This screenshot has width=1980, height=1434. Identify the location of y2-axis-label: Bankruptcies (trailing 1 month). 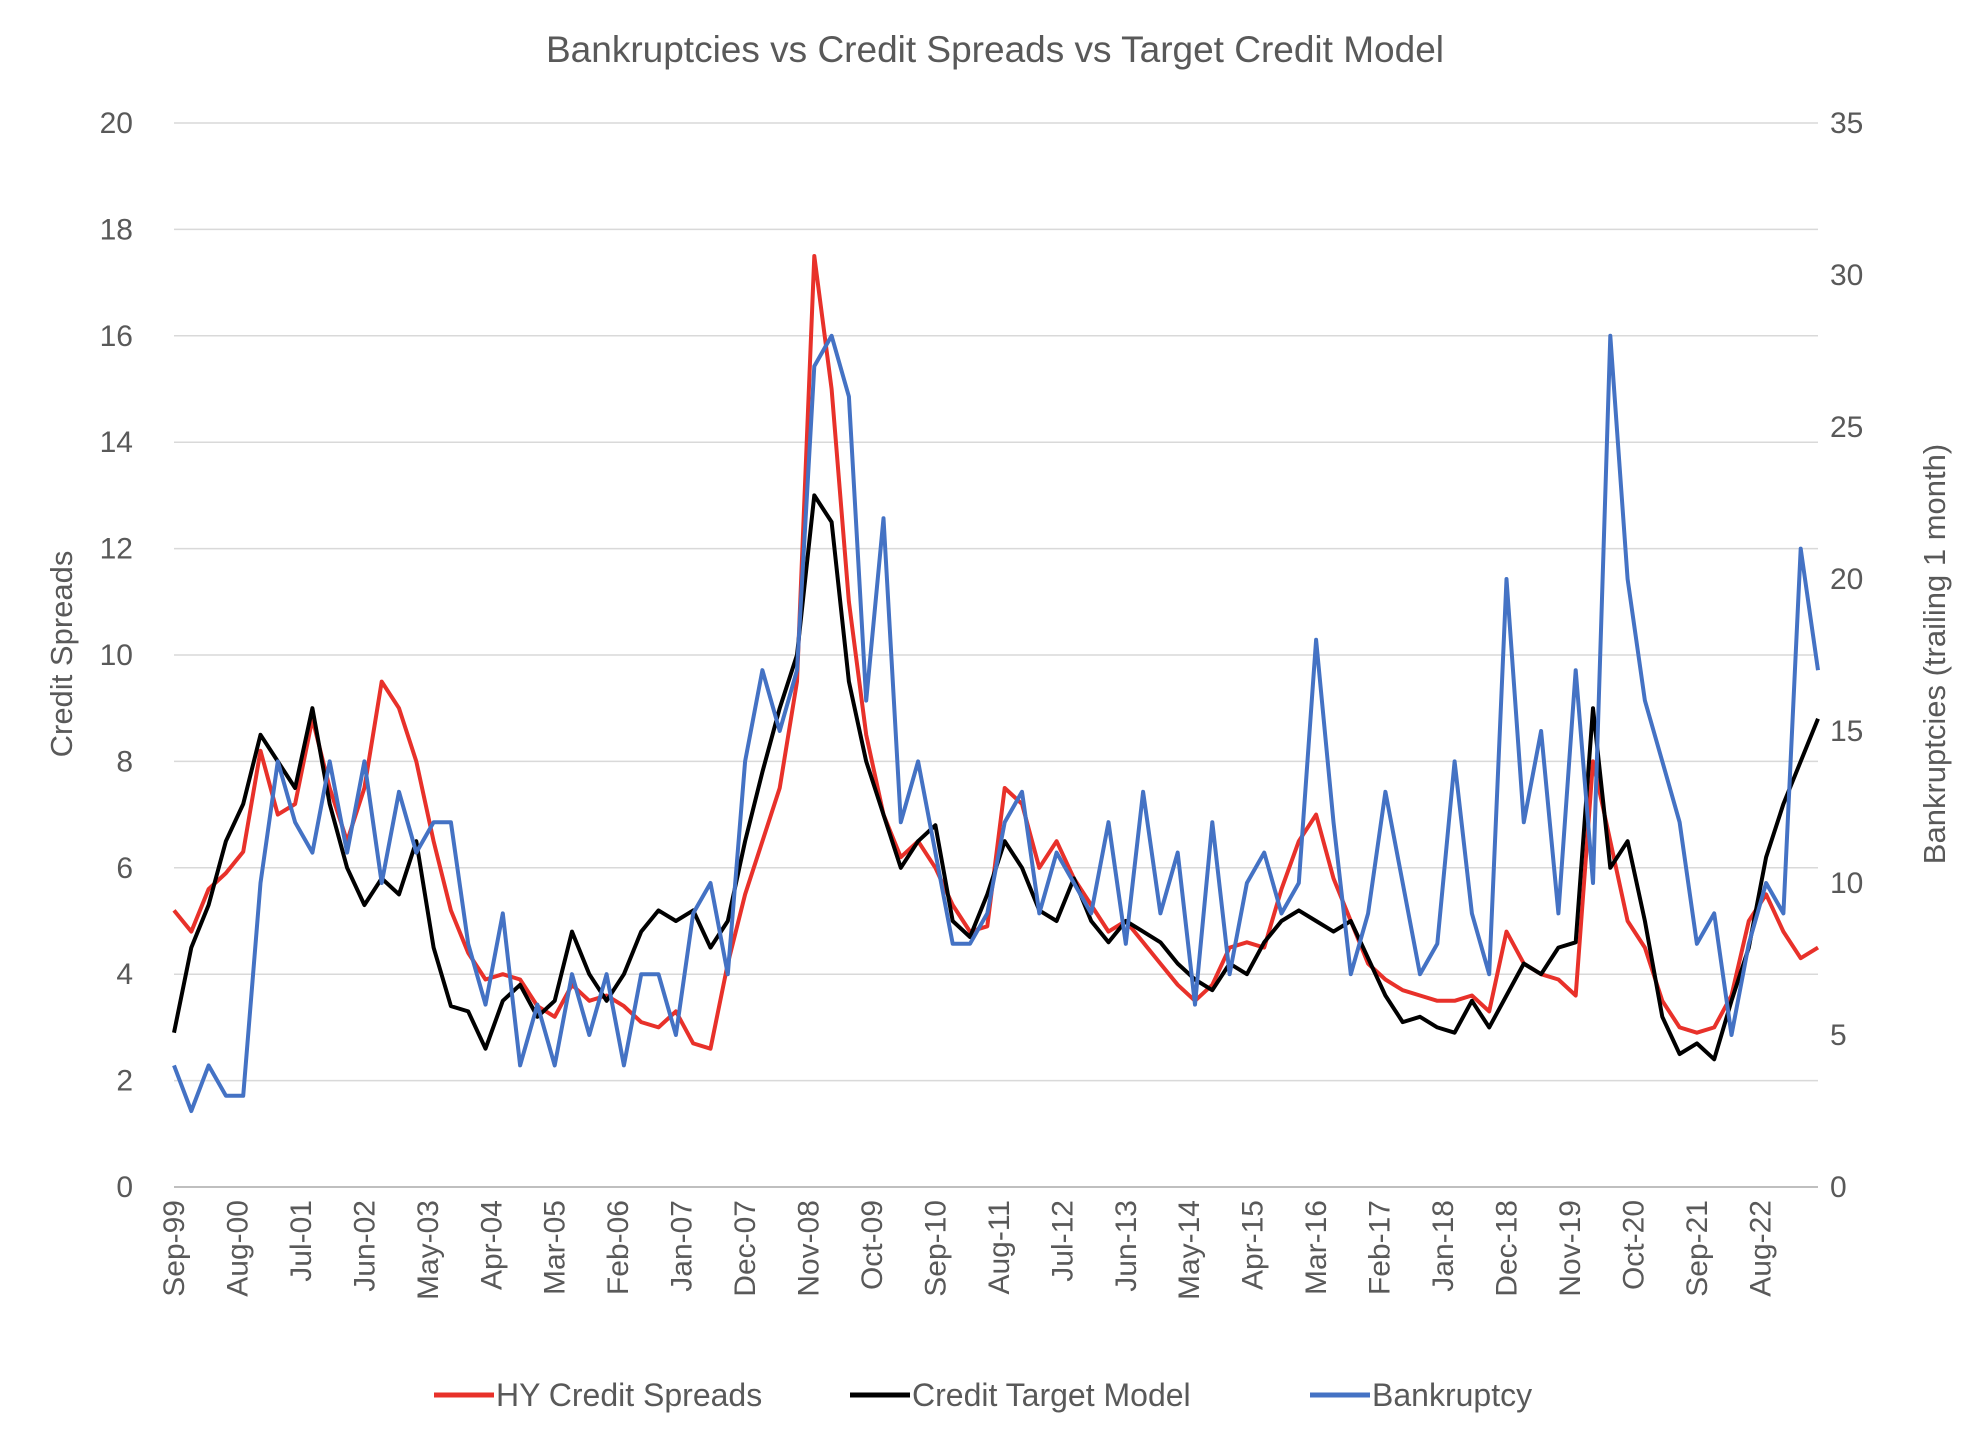
(1934, 654).